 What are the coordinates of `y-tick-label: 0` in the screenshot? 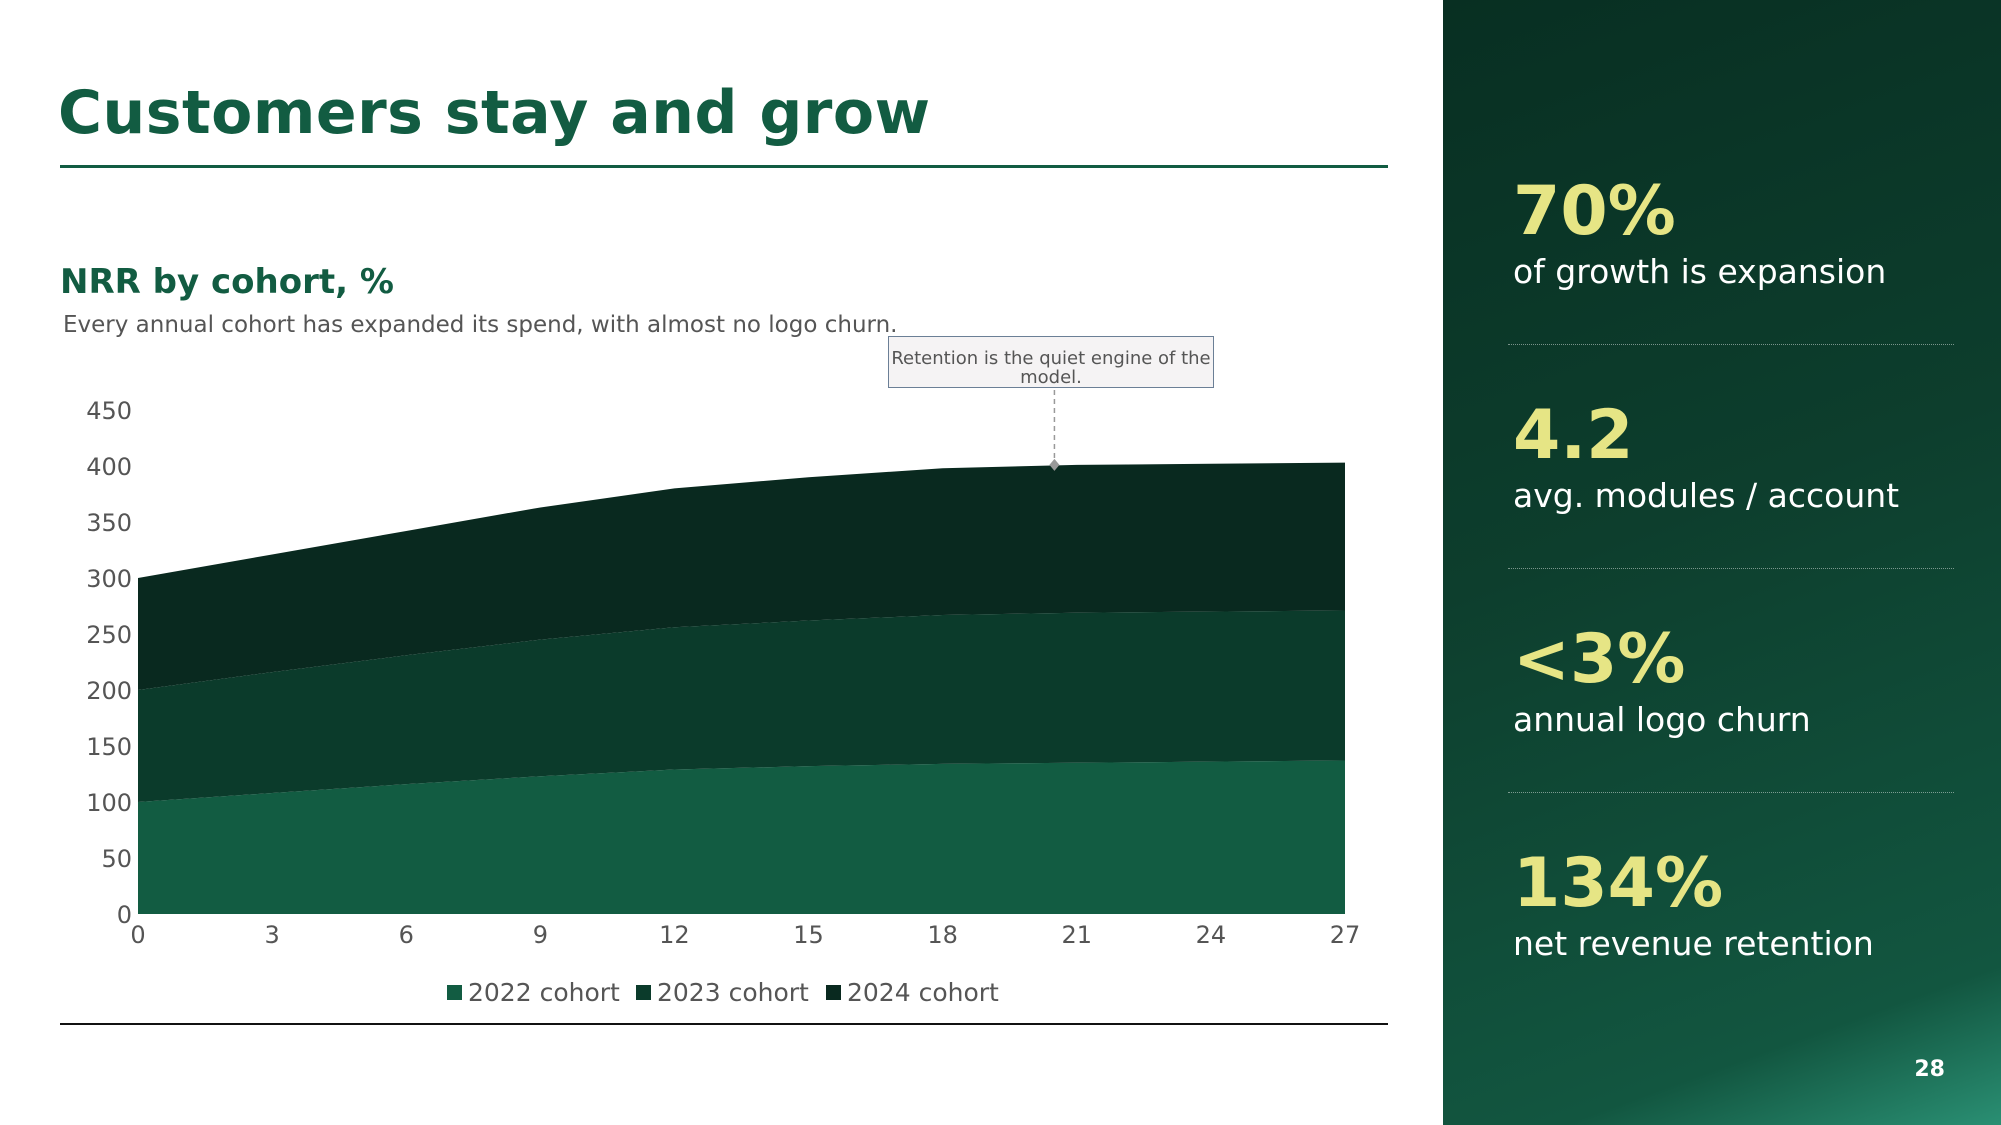 It's located at (124, 915).